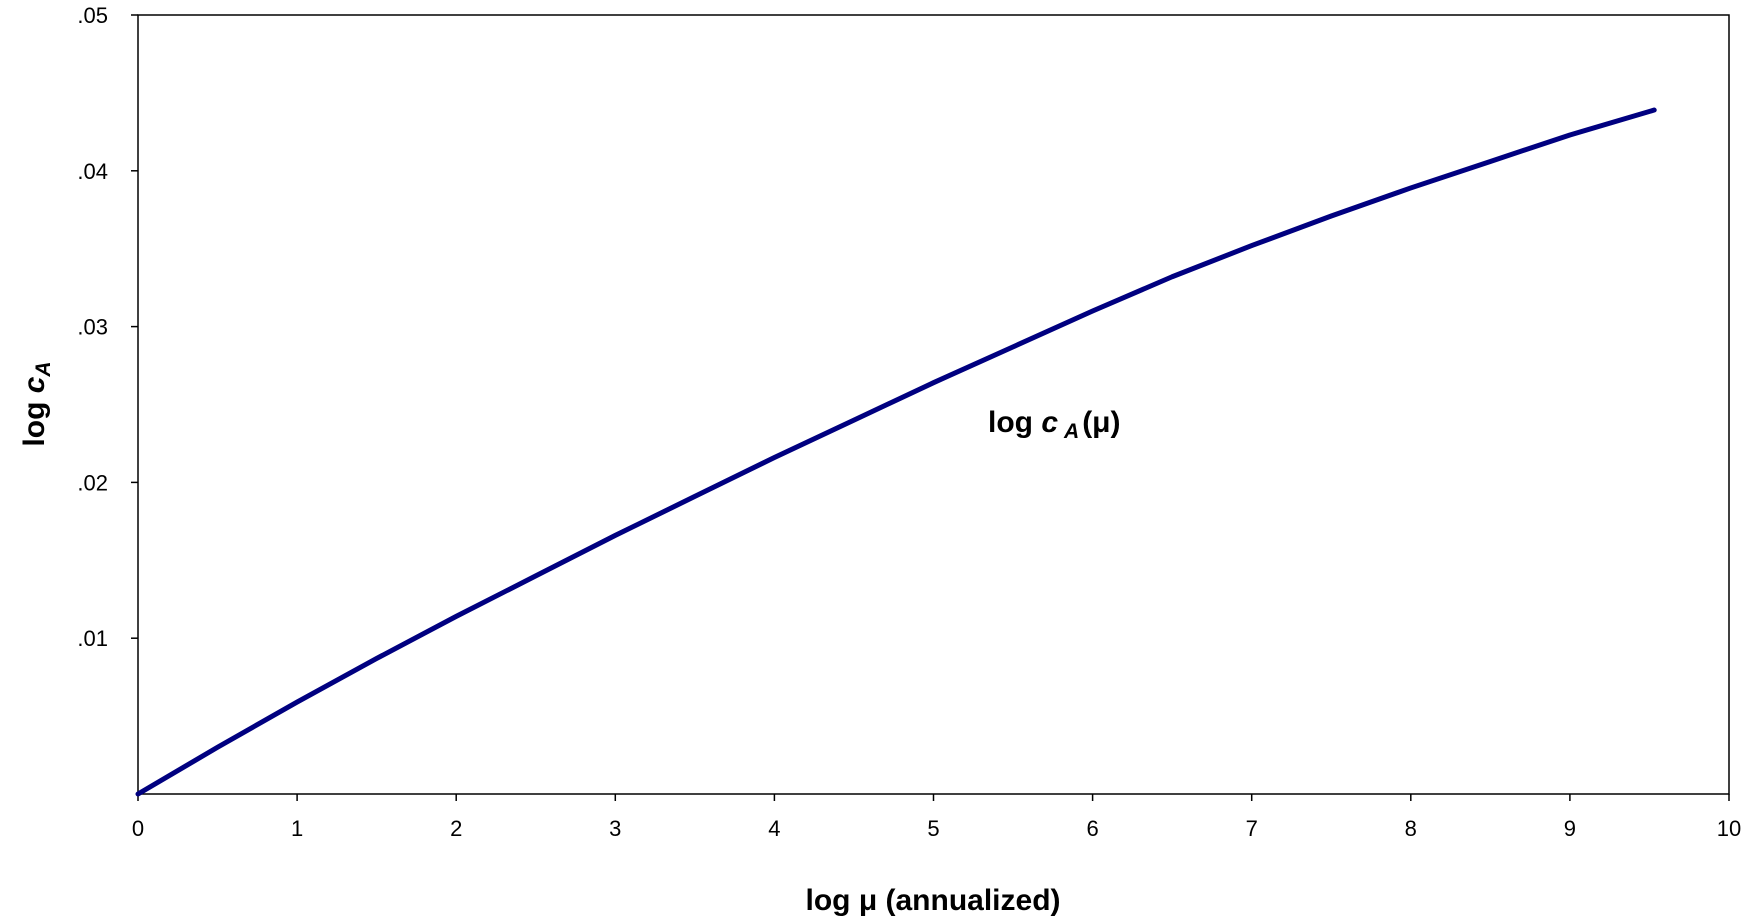  I want to click on y-axis-title: log cA, so click(36, 403).